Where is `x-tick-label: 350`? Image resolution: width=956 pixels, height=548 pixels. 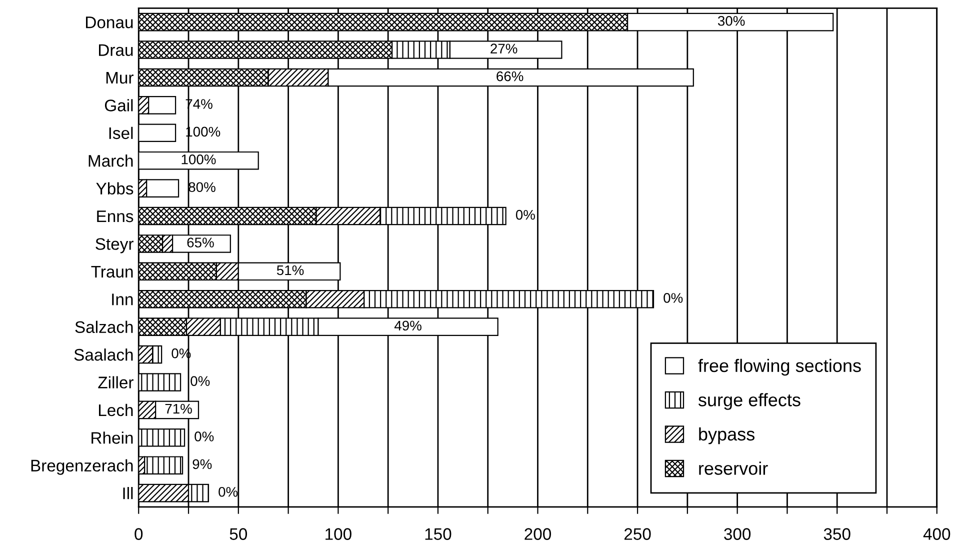
x-tick-label: 350 is located at coordinates (837, 534).